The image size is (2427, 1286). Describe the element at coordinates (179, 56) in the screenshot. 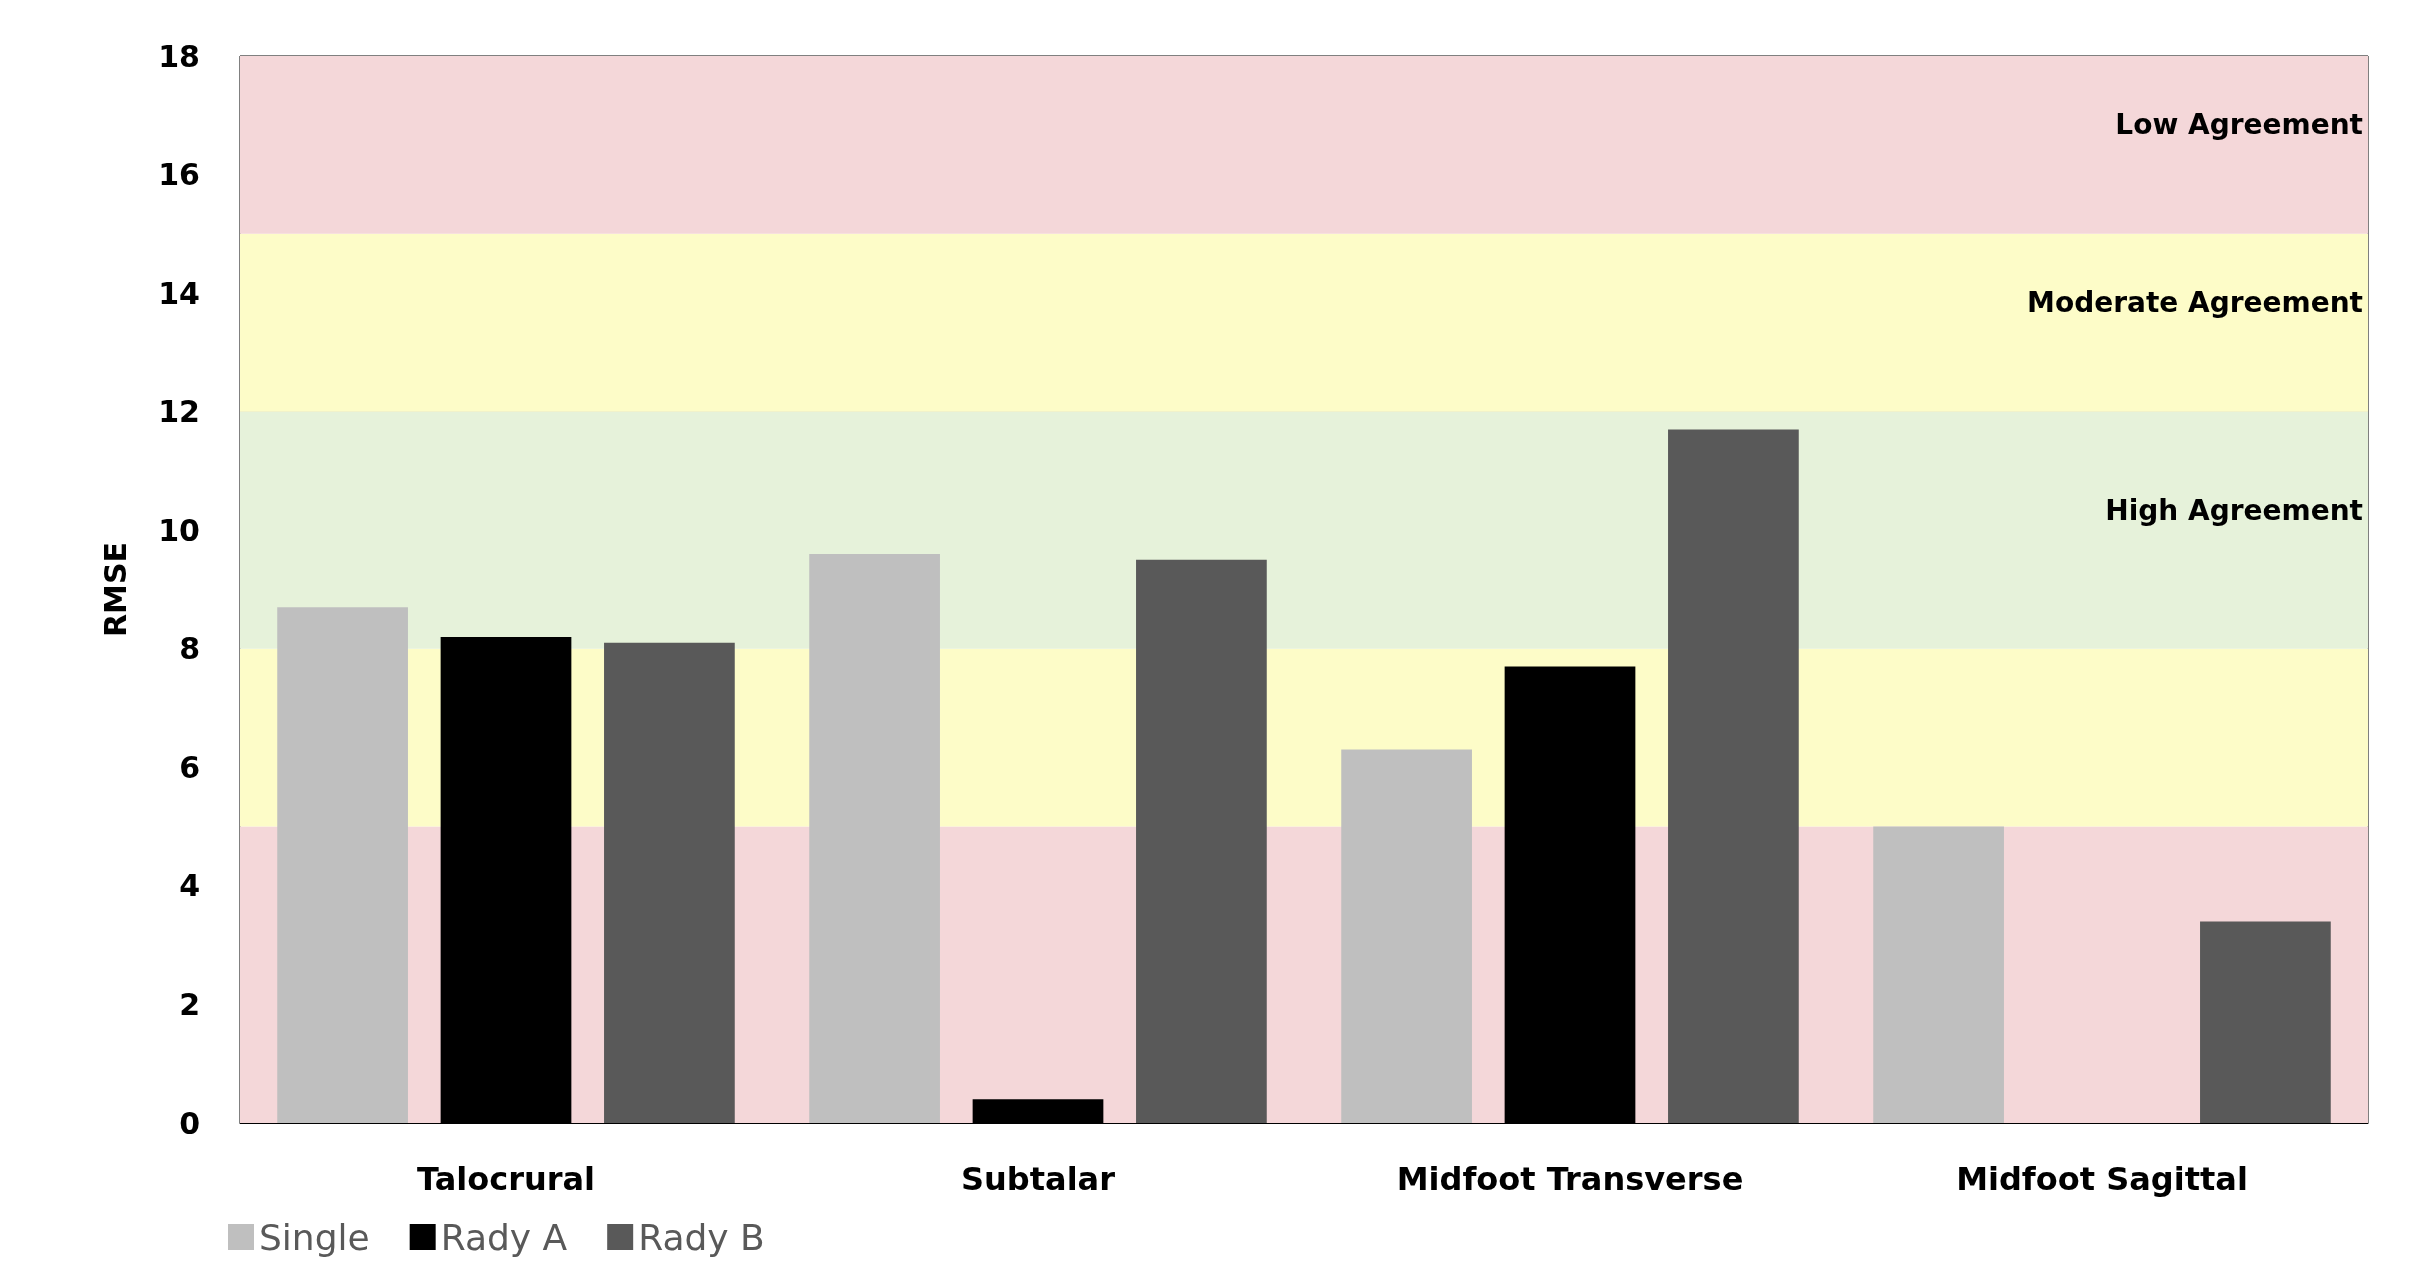

I see `y-tick-label: 18` at that location.